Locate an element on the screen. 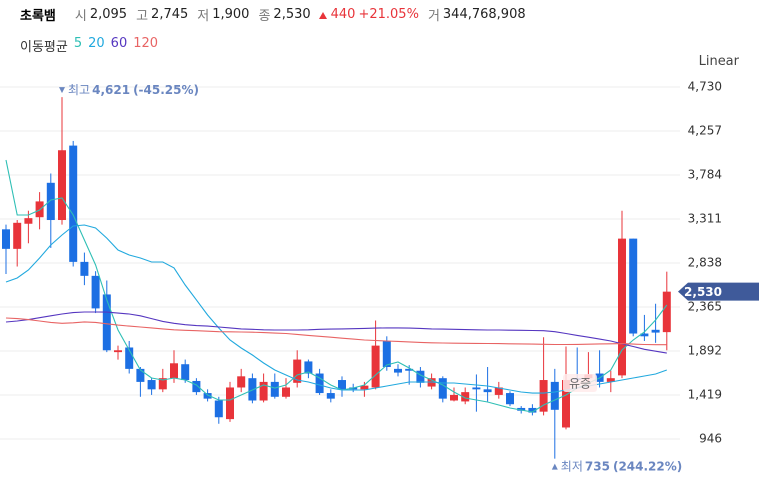 The width and height of the screenshot is (759, 479). up-marker is located at coordinates (554, 466).